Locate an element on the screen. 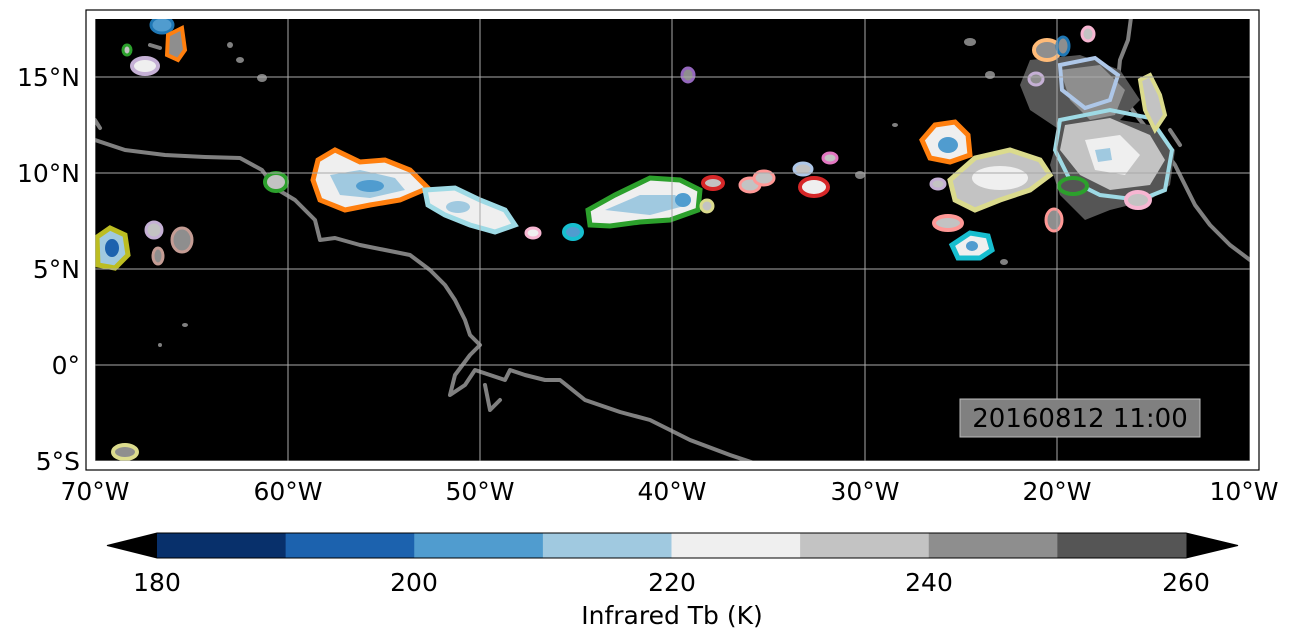 The height and width of the screenshot is (640, 1297). colorbar-ticks: 180 200 220 240 260 is located at coordinates (671, 582).